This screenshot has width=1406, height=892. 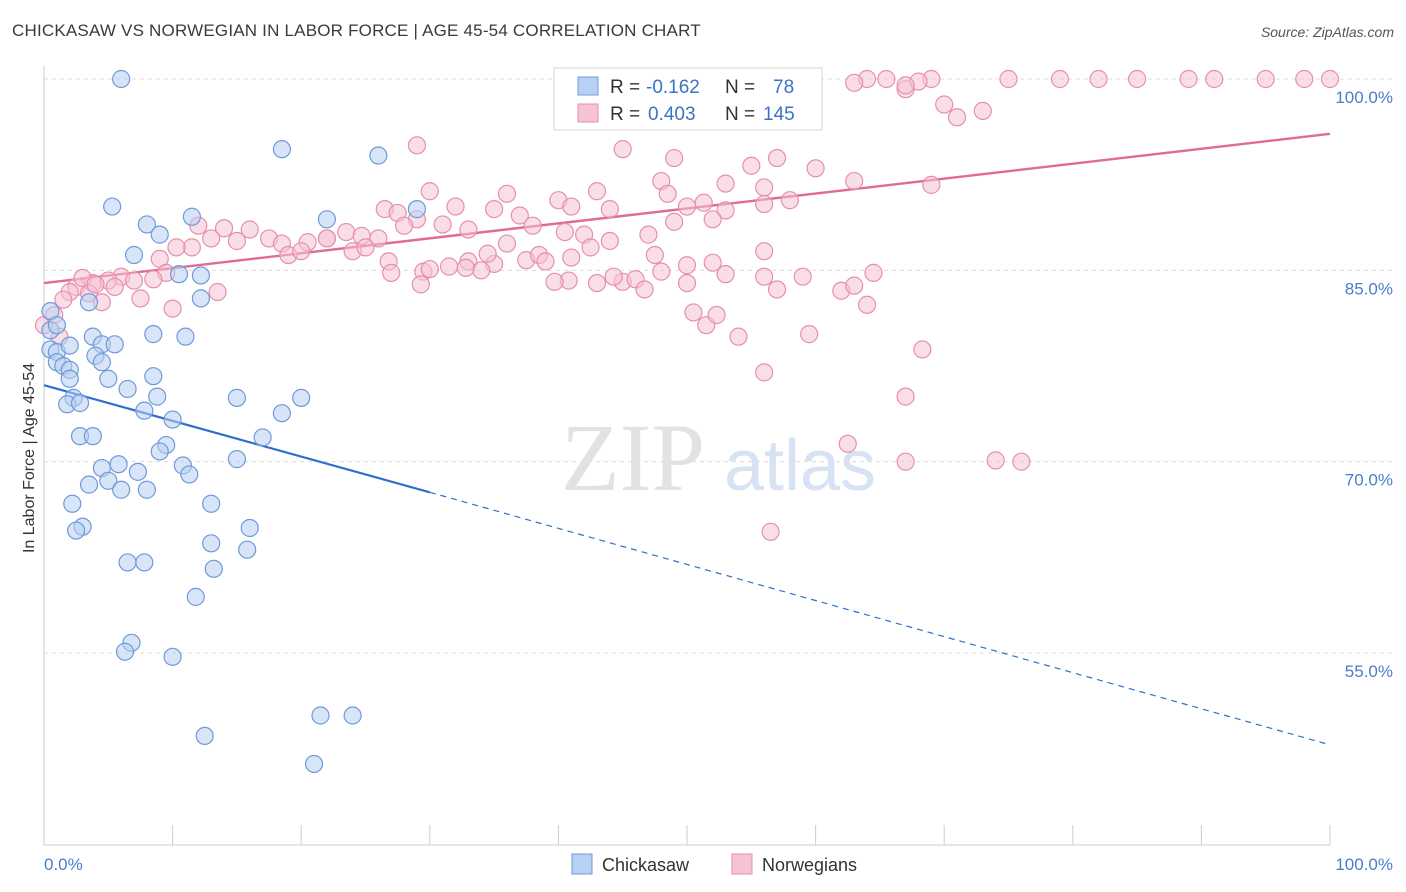 What do you see at coordinates (809, 865) in the screenshot?
I see `bottom-legend-label-norwegians: Norwegians` at bounding box center [809, 865].